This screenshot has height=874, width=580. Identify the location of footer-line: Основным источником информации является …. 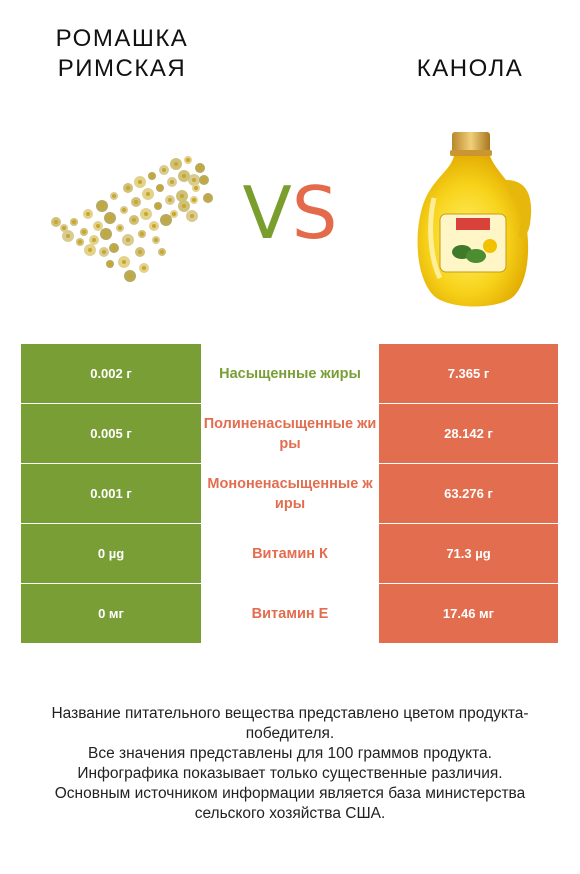
(290, 803).